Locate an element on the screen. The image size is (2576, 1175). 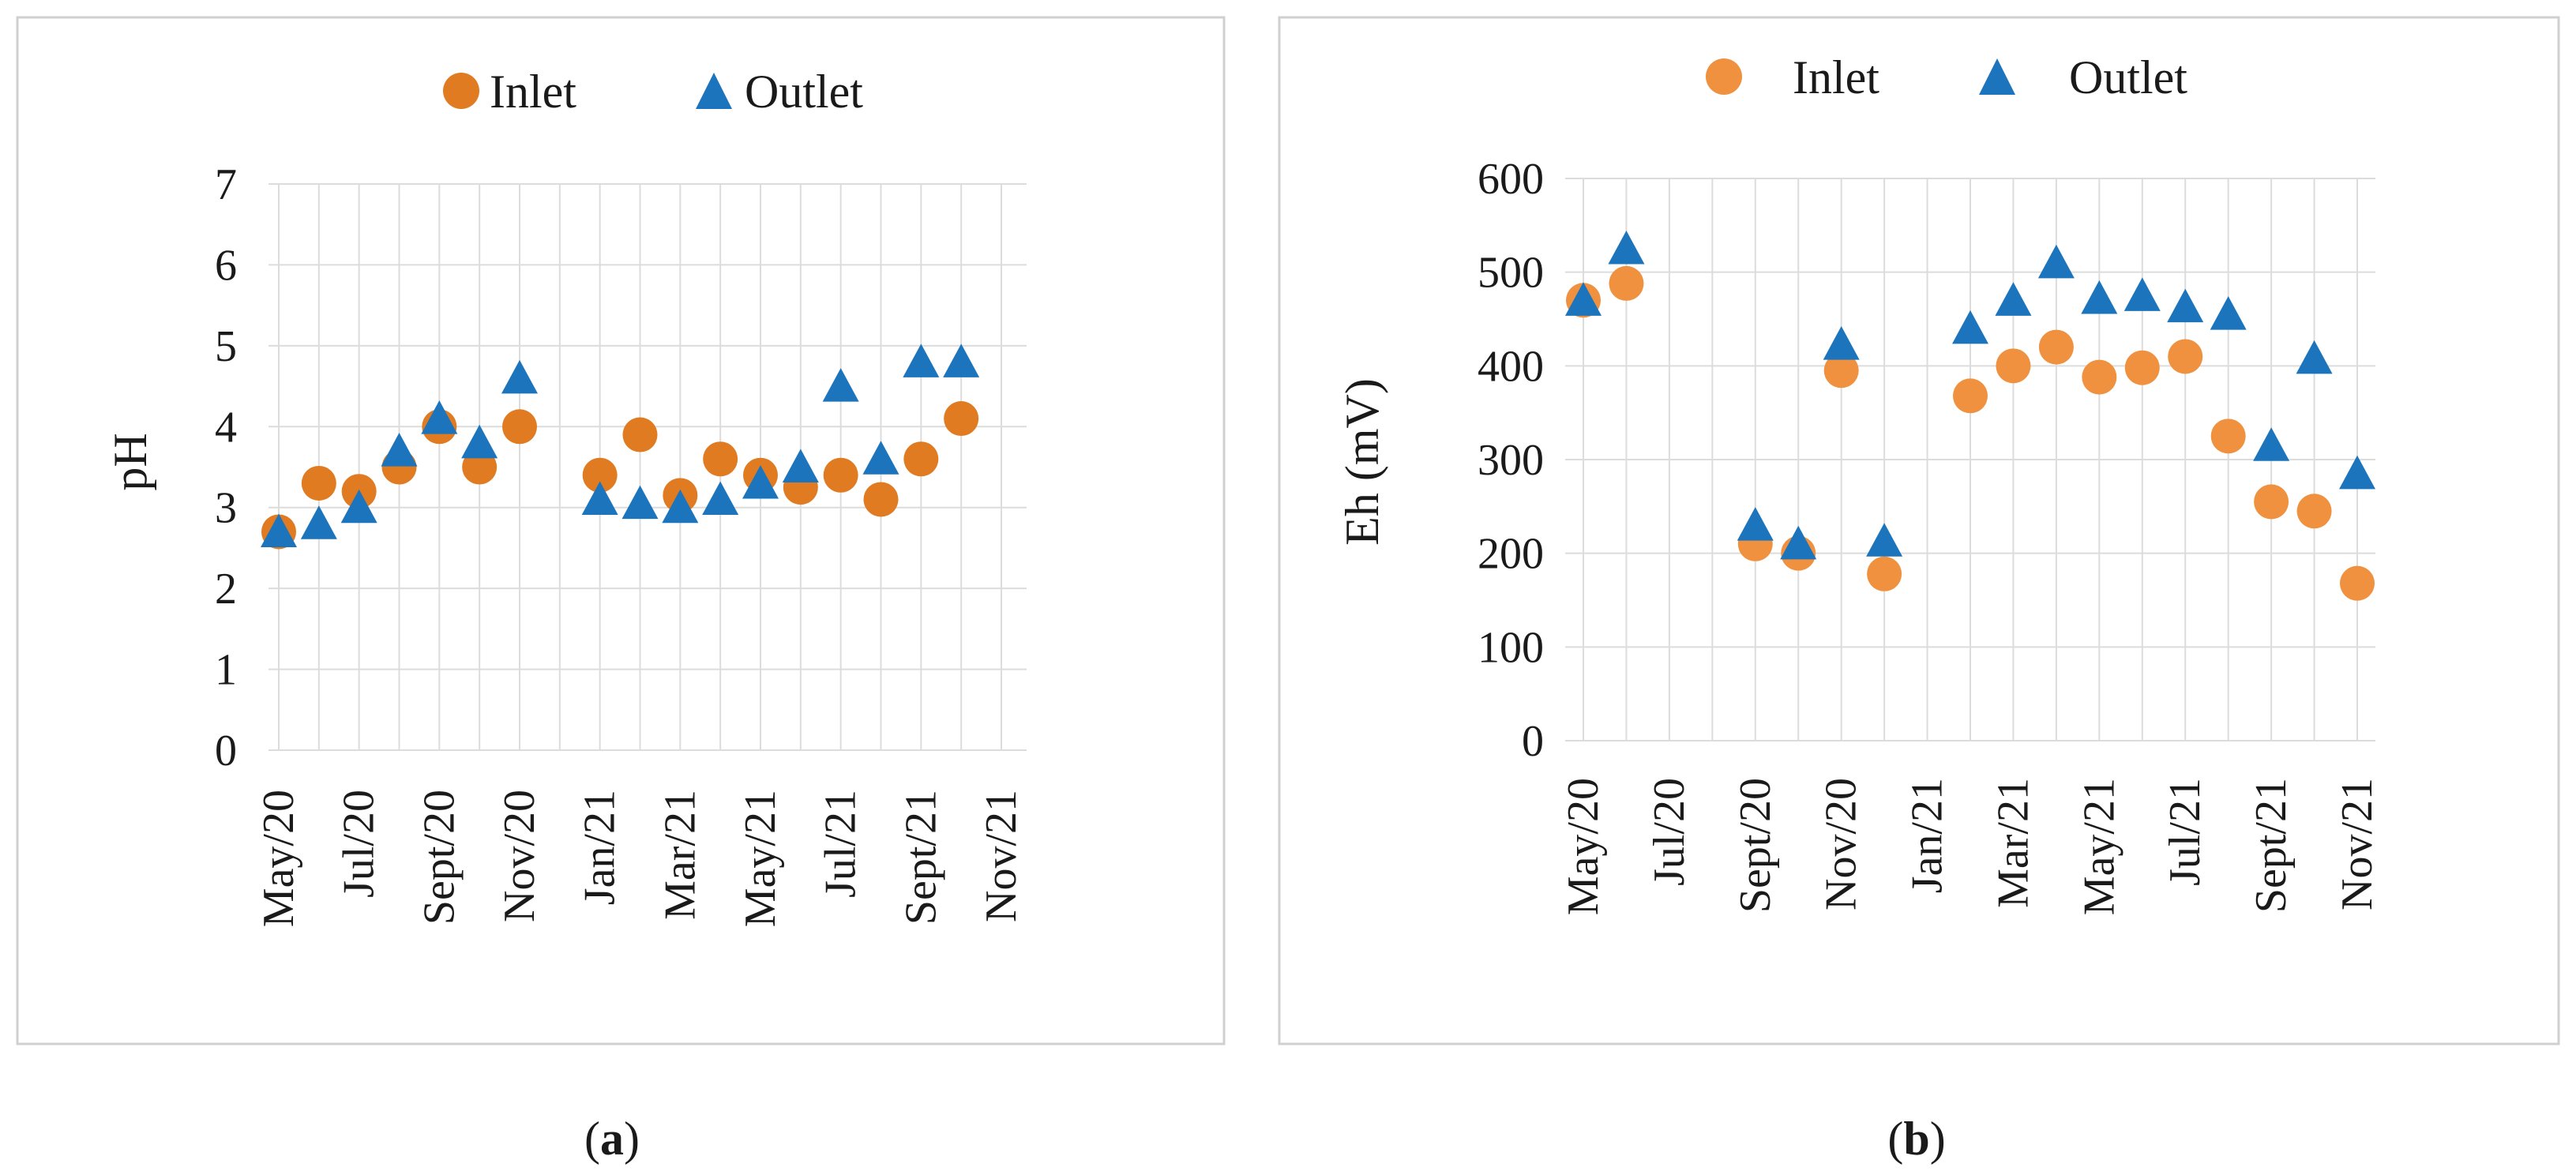
y-tick-label: 1 is located at coordinates (226, 670).